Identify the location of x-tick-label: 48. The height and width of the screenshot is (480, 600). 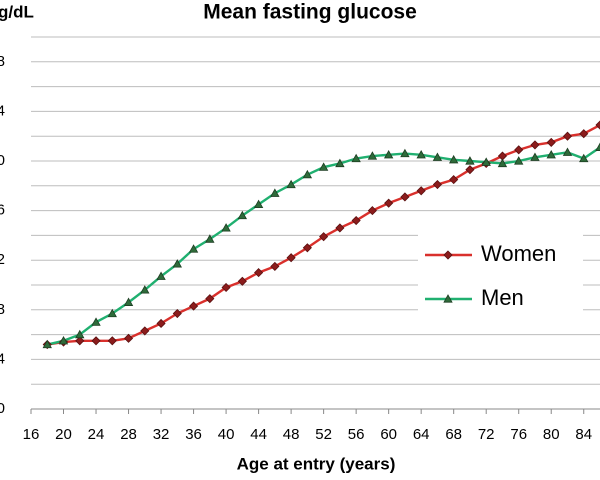
(291, 434).